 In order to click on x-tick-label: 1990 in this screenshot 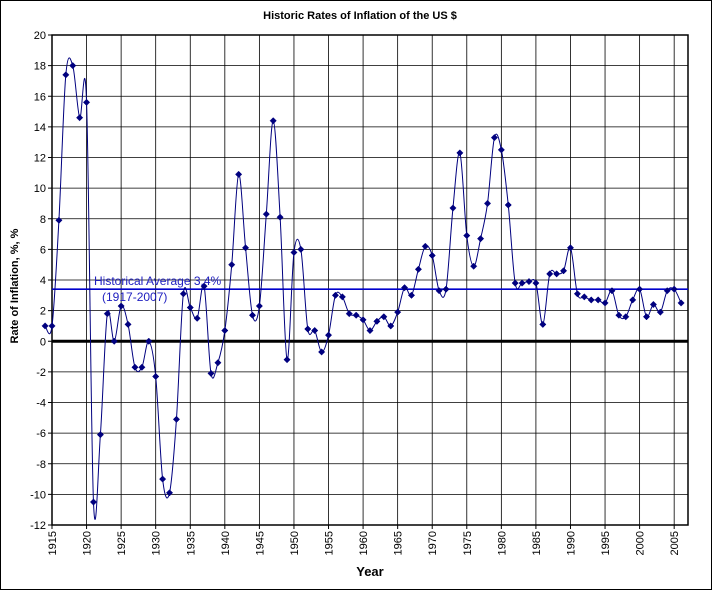, I will do `click(571, 543)`.